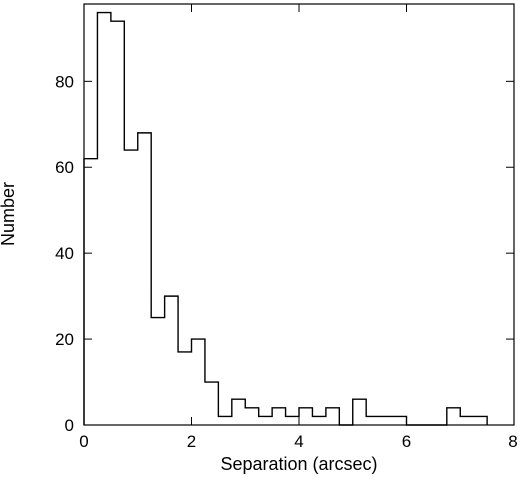  I want to click on x-tick-label: 8, so click(512, 441).